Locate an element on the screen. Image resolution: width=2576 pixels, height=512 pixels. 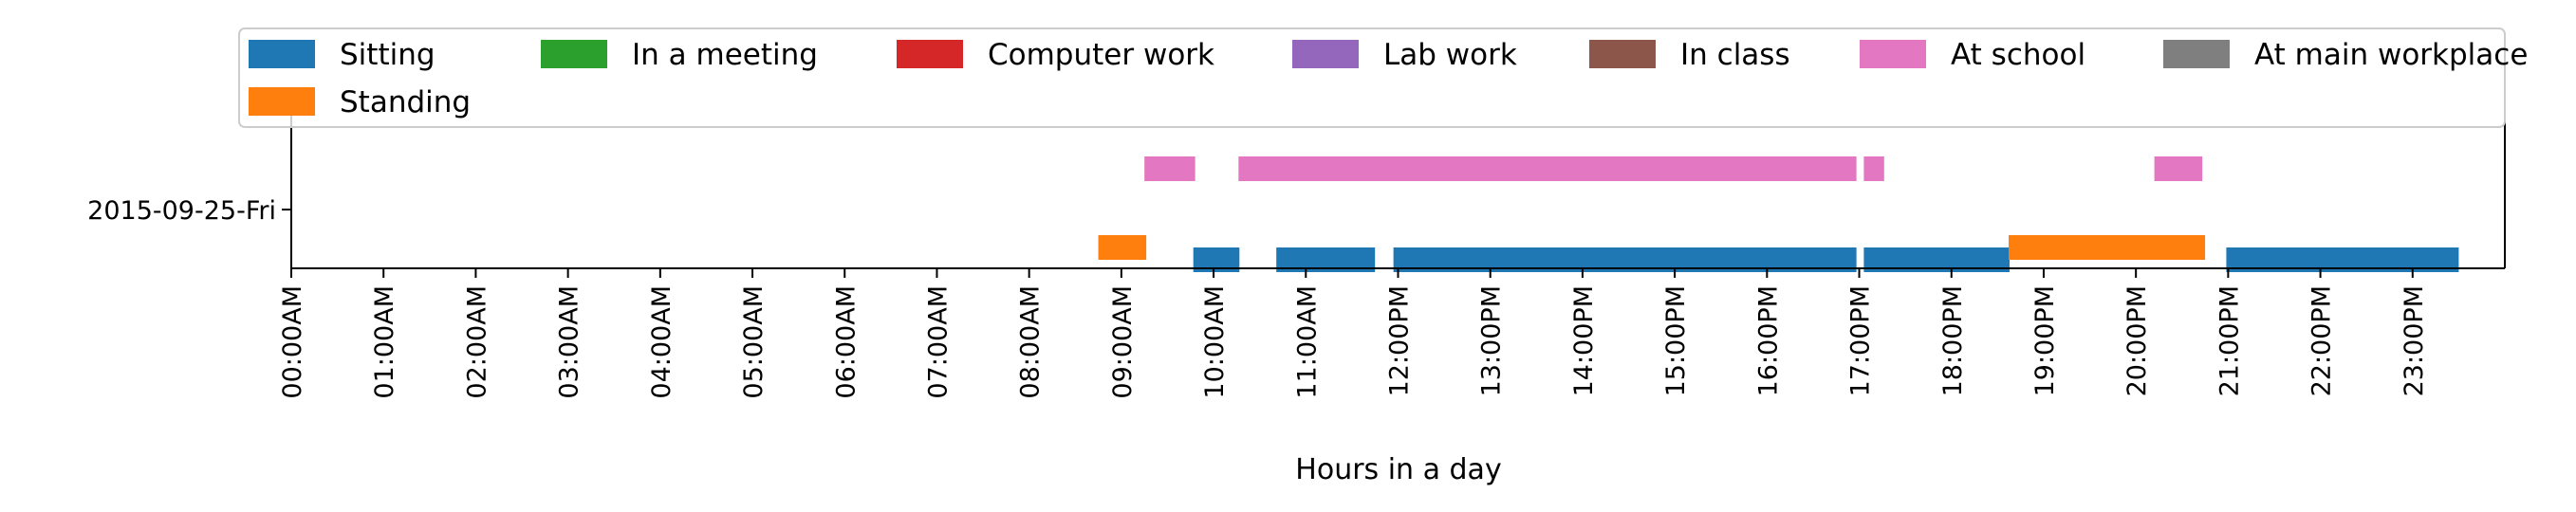
legend-label-sitting: Sitting is located at coordinates (388, 55).